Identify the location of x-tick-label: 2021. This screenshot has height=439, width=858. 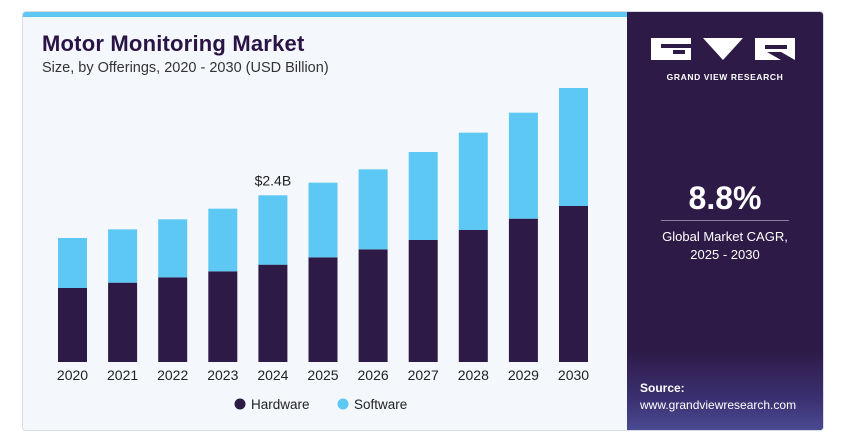
(122, 375).